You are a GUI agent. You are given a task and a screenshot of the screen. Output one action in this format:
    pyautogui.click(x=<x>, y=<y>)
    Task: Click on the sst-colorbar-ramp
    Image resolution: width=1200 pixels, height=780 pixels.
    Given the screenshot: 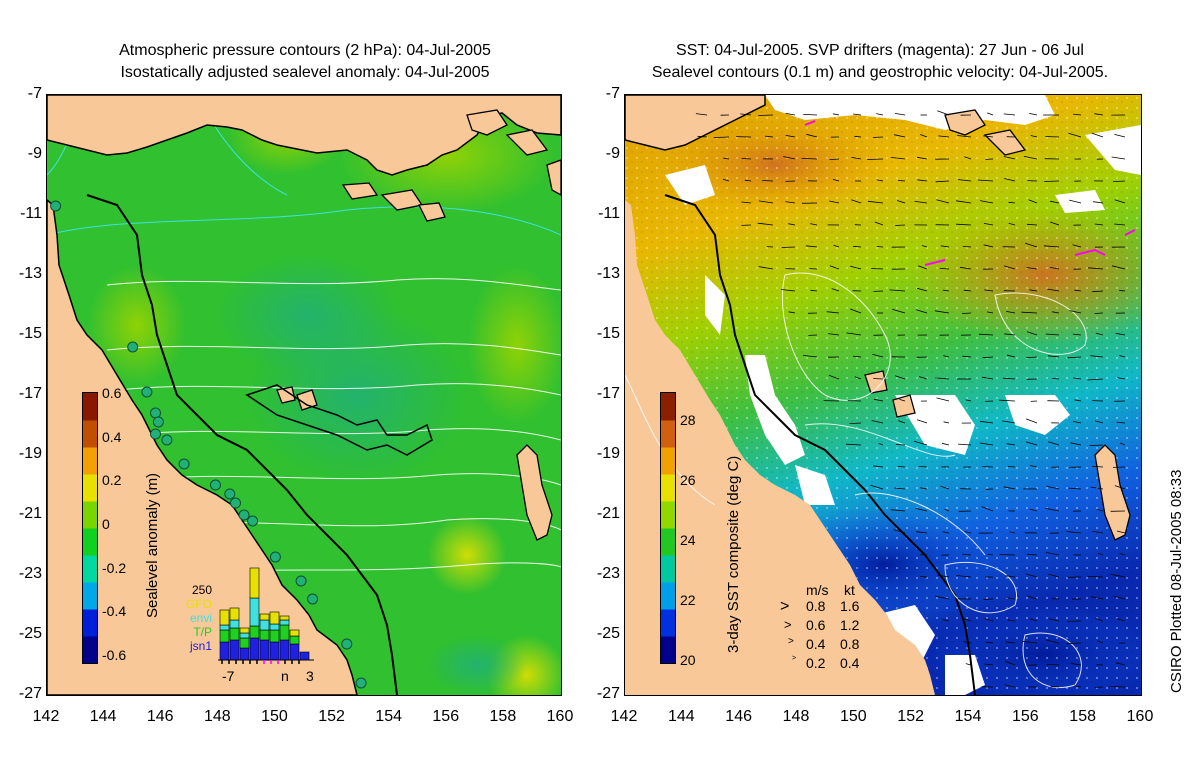 What is the action you would take?
    pyautogui.click(x=668, y=528)
    